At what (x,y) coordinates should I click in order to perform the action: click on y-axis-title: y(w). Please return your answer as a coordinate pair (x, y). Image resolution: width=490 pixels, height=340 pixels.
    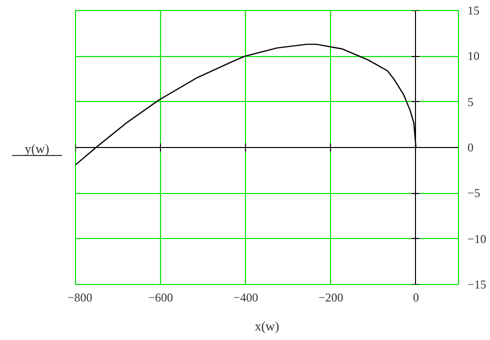
    Looking at the image, I should click on (37, 149).